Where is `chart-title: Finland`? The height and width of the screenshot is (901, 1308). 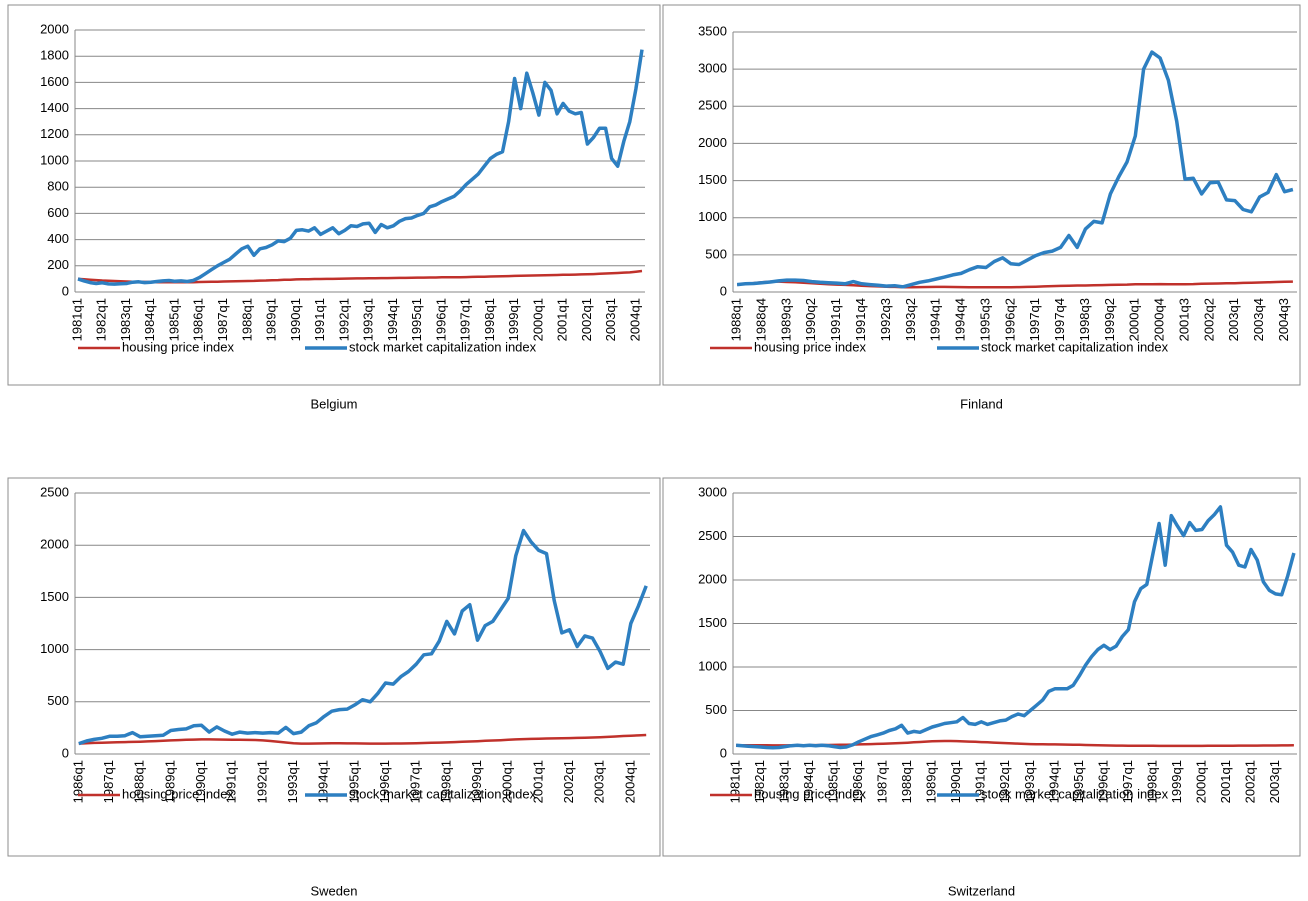
chart-title: Finland is located at coordinates (981, 403).